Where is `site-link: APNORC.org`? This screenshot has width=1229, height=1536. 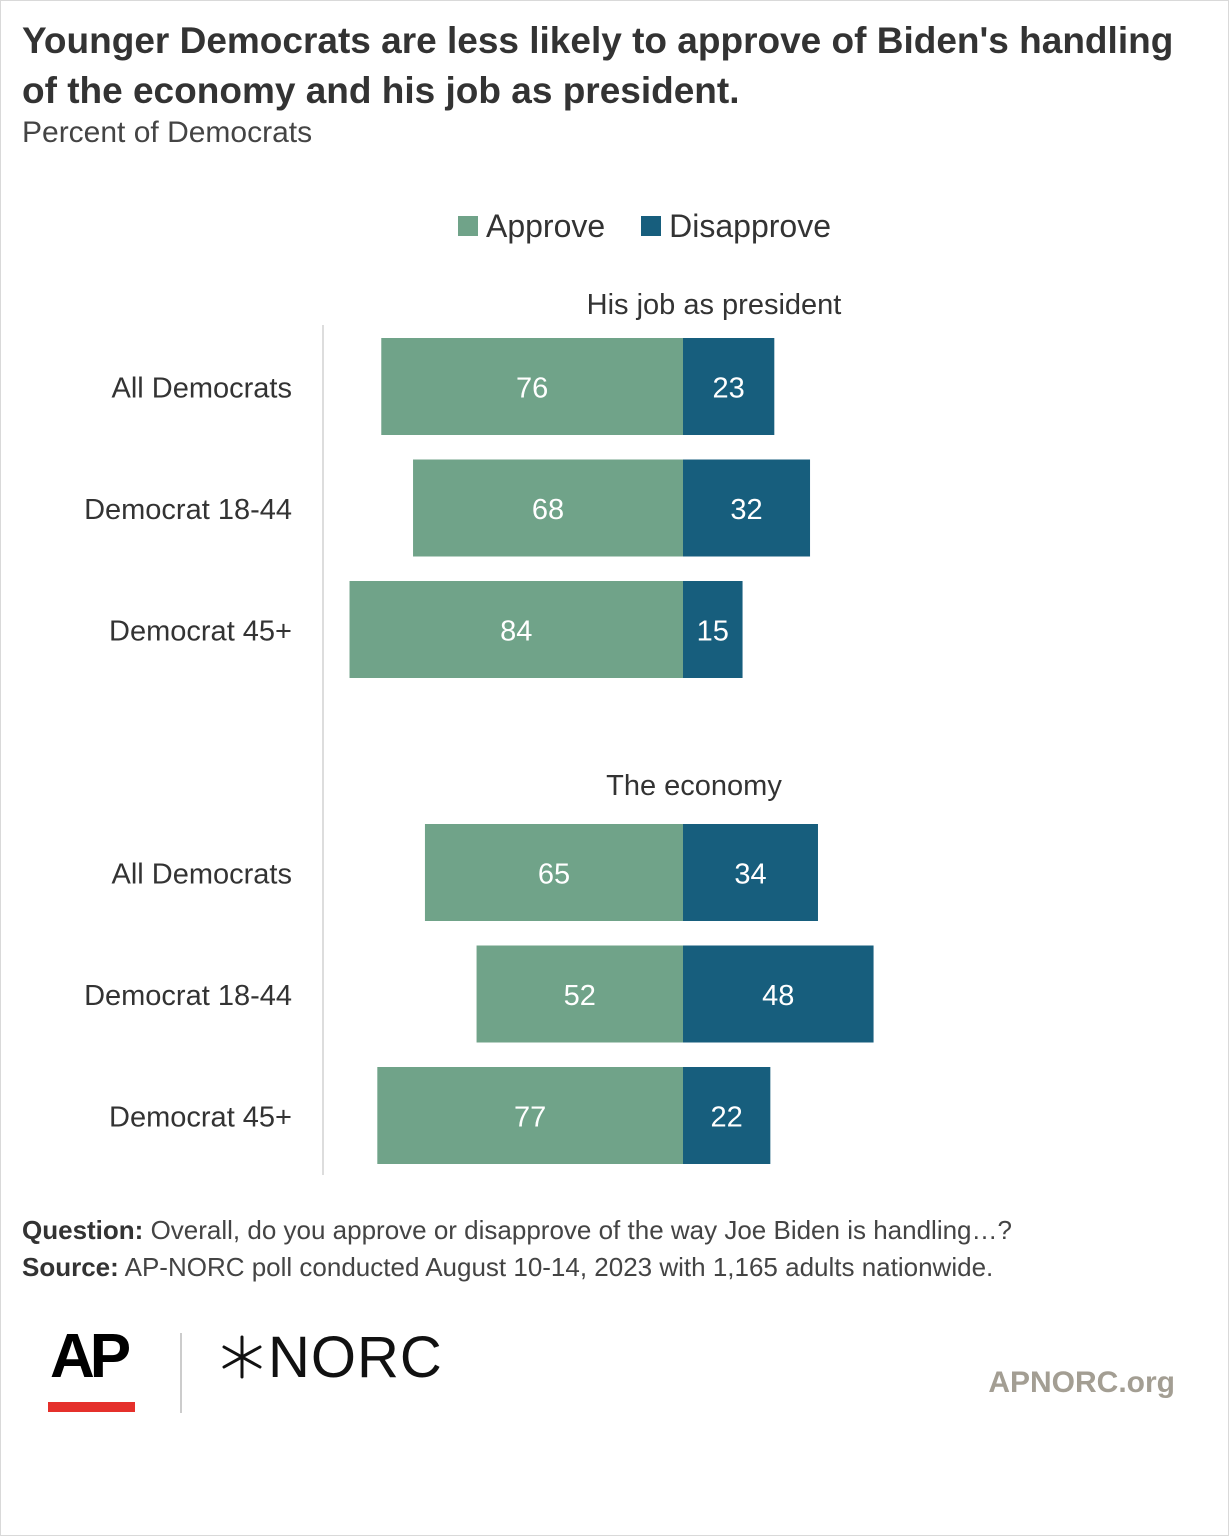 site-link: APNORC.org is located at coordinates (1081, 1382).